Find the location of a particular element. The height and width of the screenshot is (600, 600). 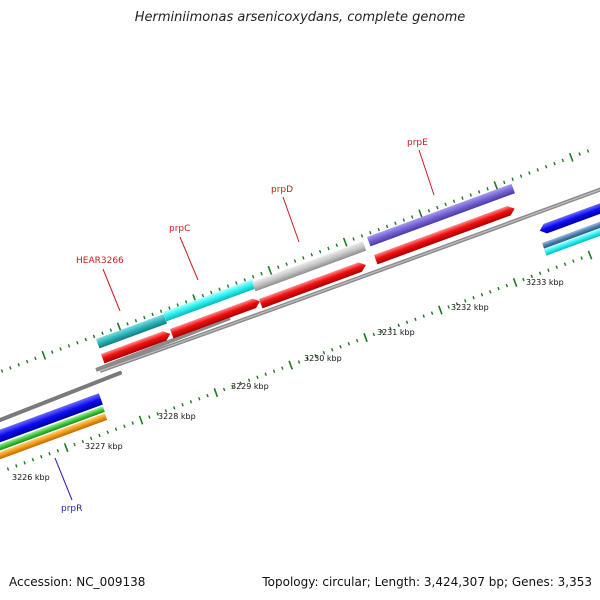

feature-track-left is located at coordinates (54, 427).